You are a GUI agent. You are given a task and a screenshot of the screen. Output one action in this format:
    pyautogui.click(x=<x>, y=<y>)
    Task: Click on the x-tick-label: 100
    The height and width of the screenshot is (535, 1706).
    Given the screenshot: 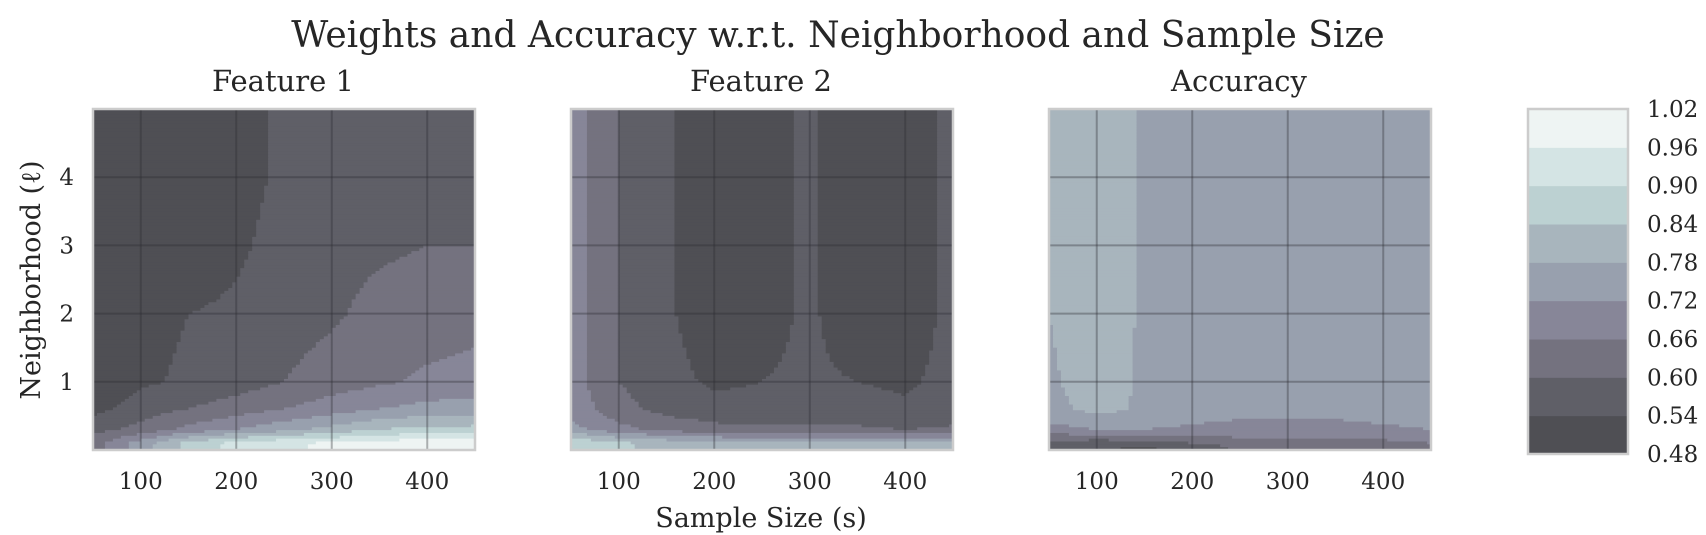 What is the action you would take?
    pyautogui.click(x=141, y=482)
    